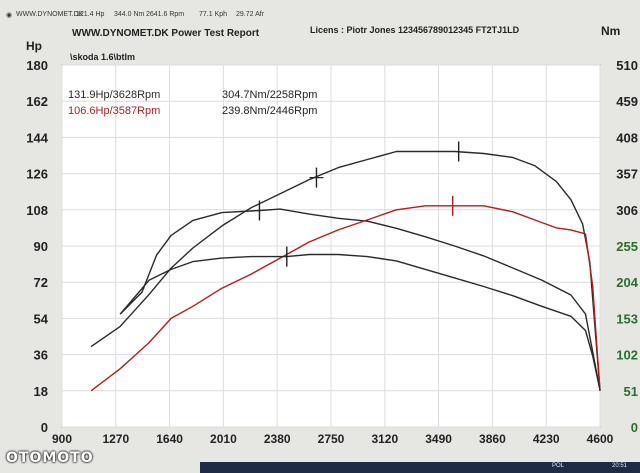 Image resolution: width=640 pixels, height=473 pixels. I want to click on x-tick-label: 3490, so click(438, 439).